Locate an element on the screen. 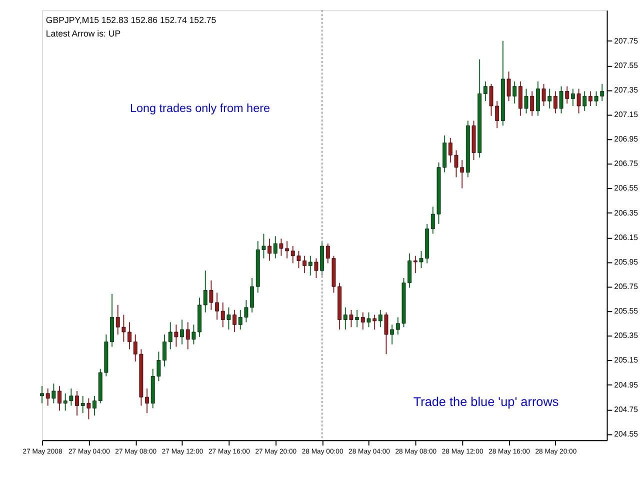  y-tick-label: 205.95 is located at coordinates (626, 261).